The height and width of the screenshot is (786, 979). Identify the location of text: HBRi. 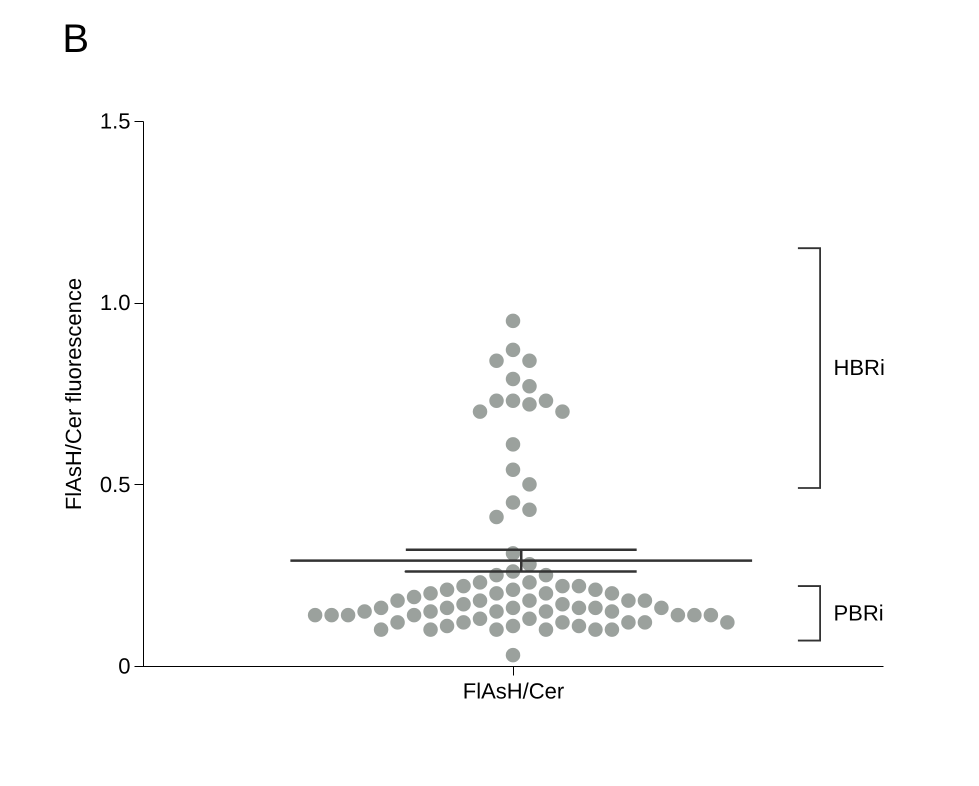
(859, 367).